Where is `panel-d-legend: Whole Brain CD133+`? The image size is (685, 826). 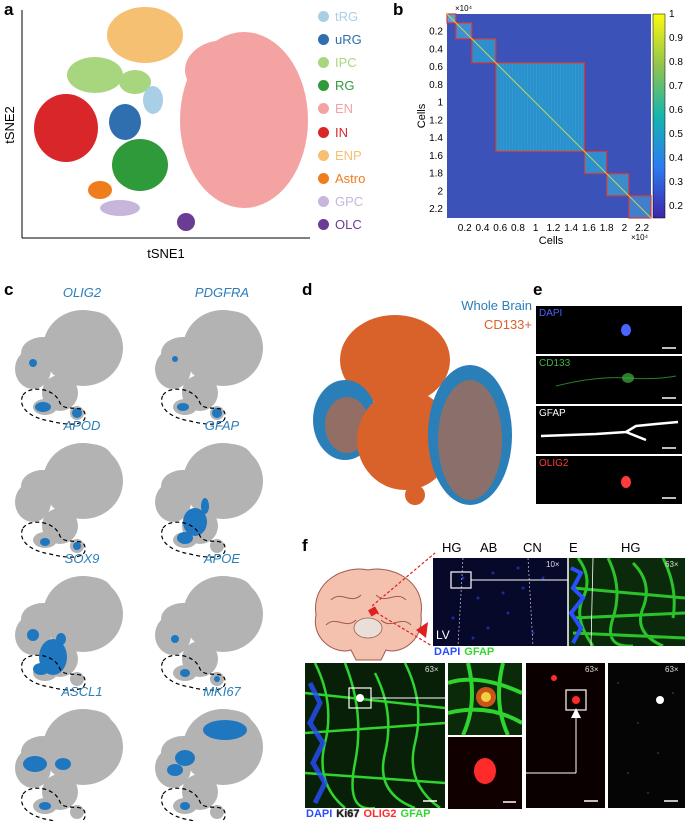
panel-d-legend: Whole Brain CD133+ is located at coordinates (480, 315).